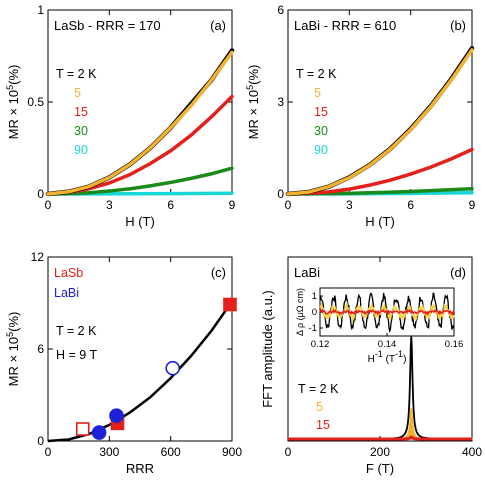  Describe the element at coordinates (320, 344) in the screenshot. I see `inset-x-tick-label: 0.12` at that location.